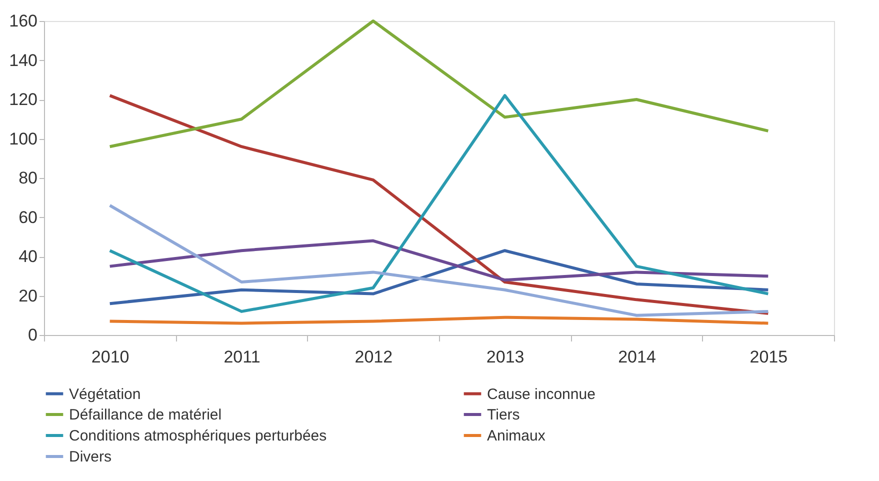  I want to click on legend-label: Divers, so click(90, 457).